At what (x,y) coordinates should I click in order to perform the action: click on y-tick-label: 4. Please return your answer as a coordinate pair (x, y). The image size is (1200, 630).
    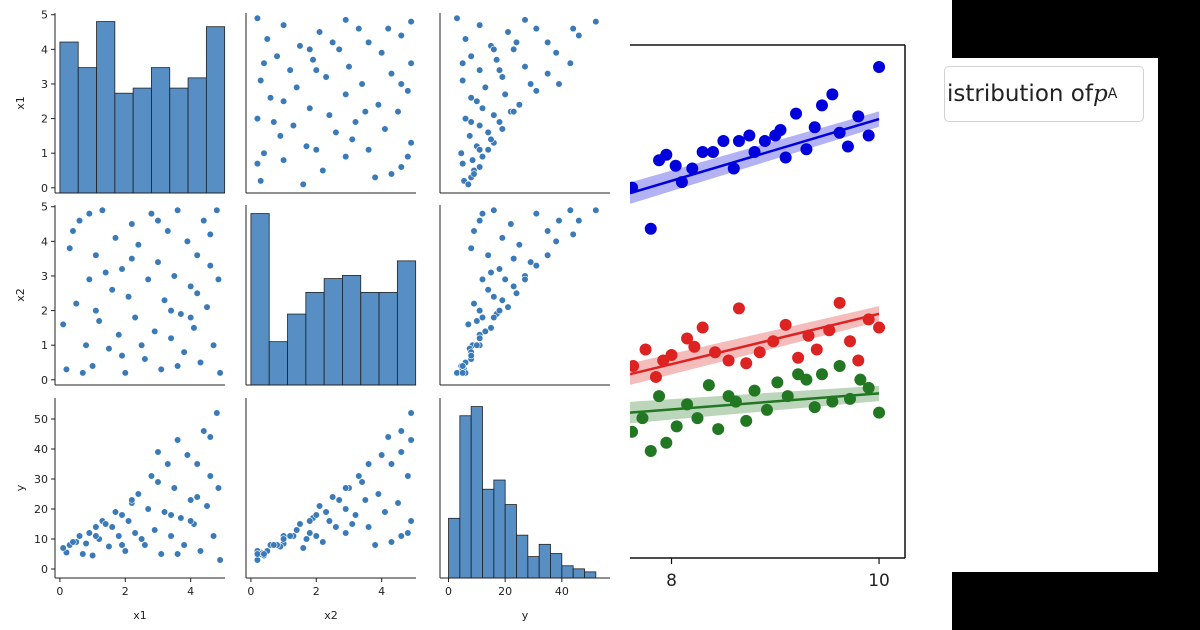
    Looking at the image, I should click on (44, 241).